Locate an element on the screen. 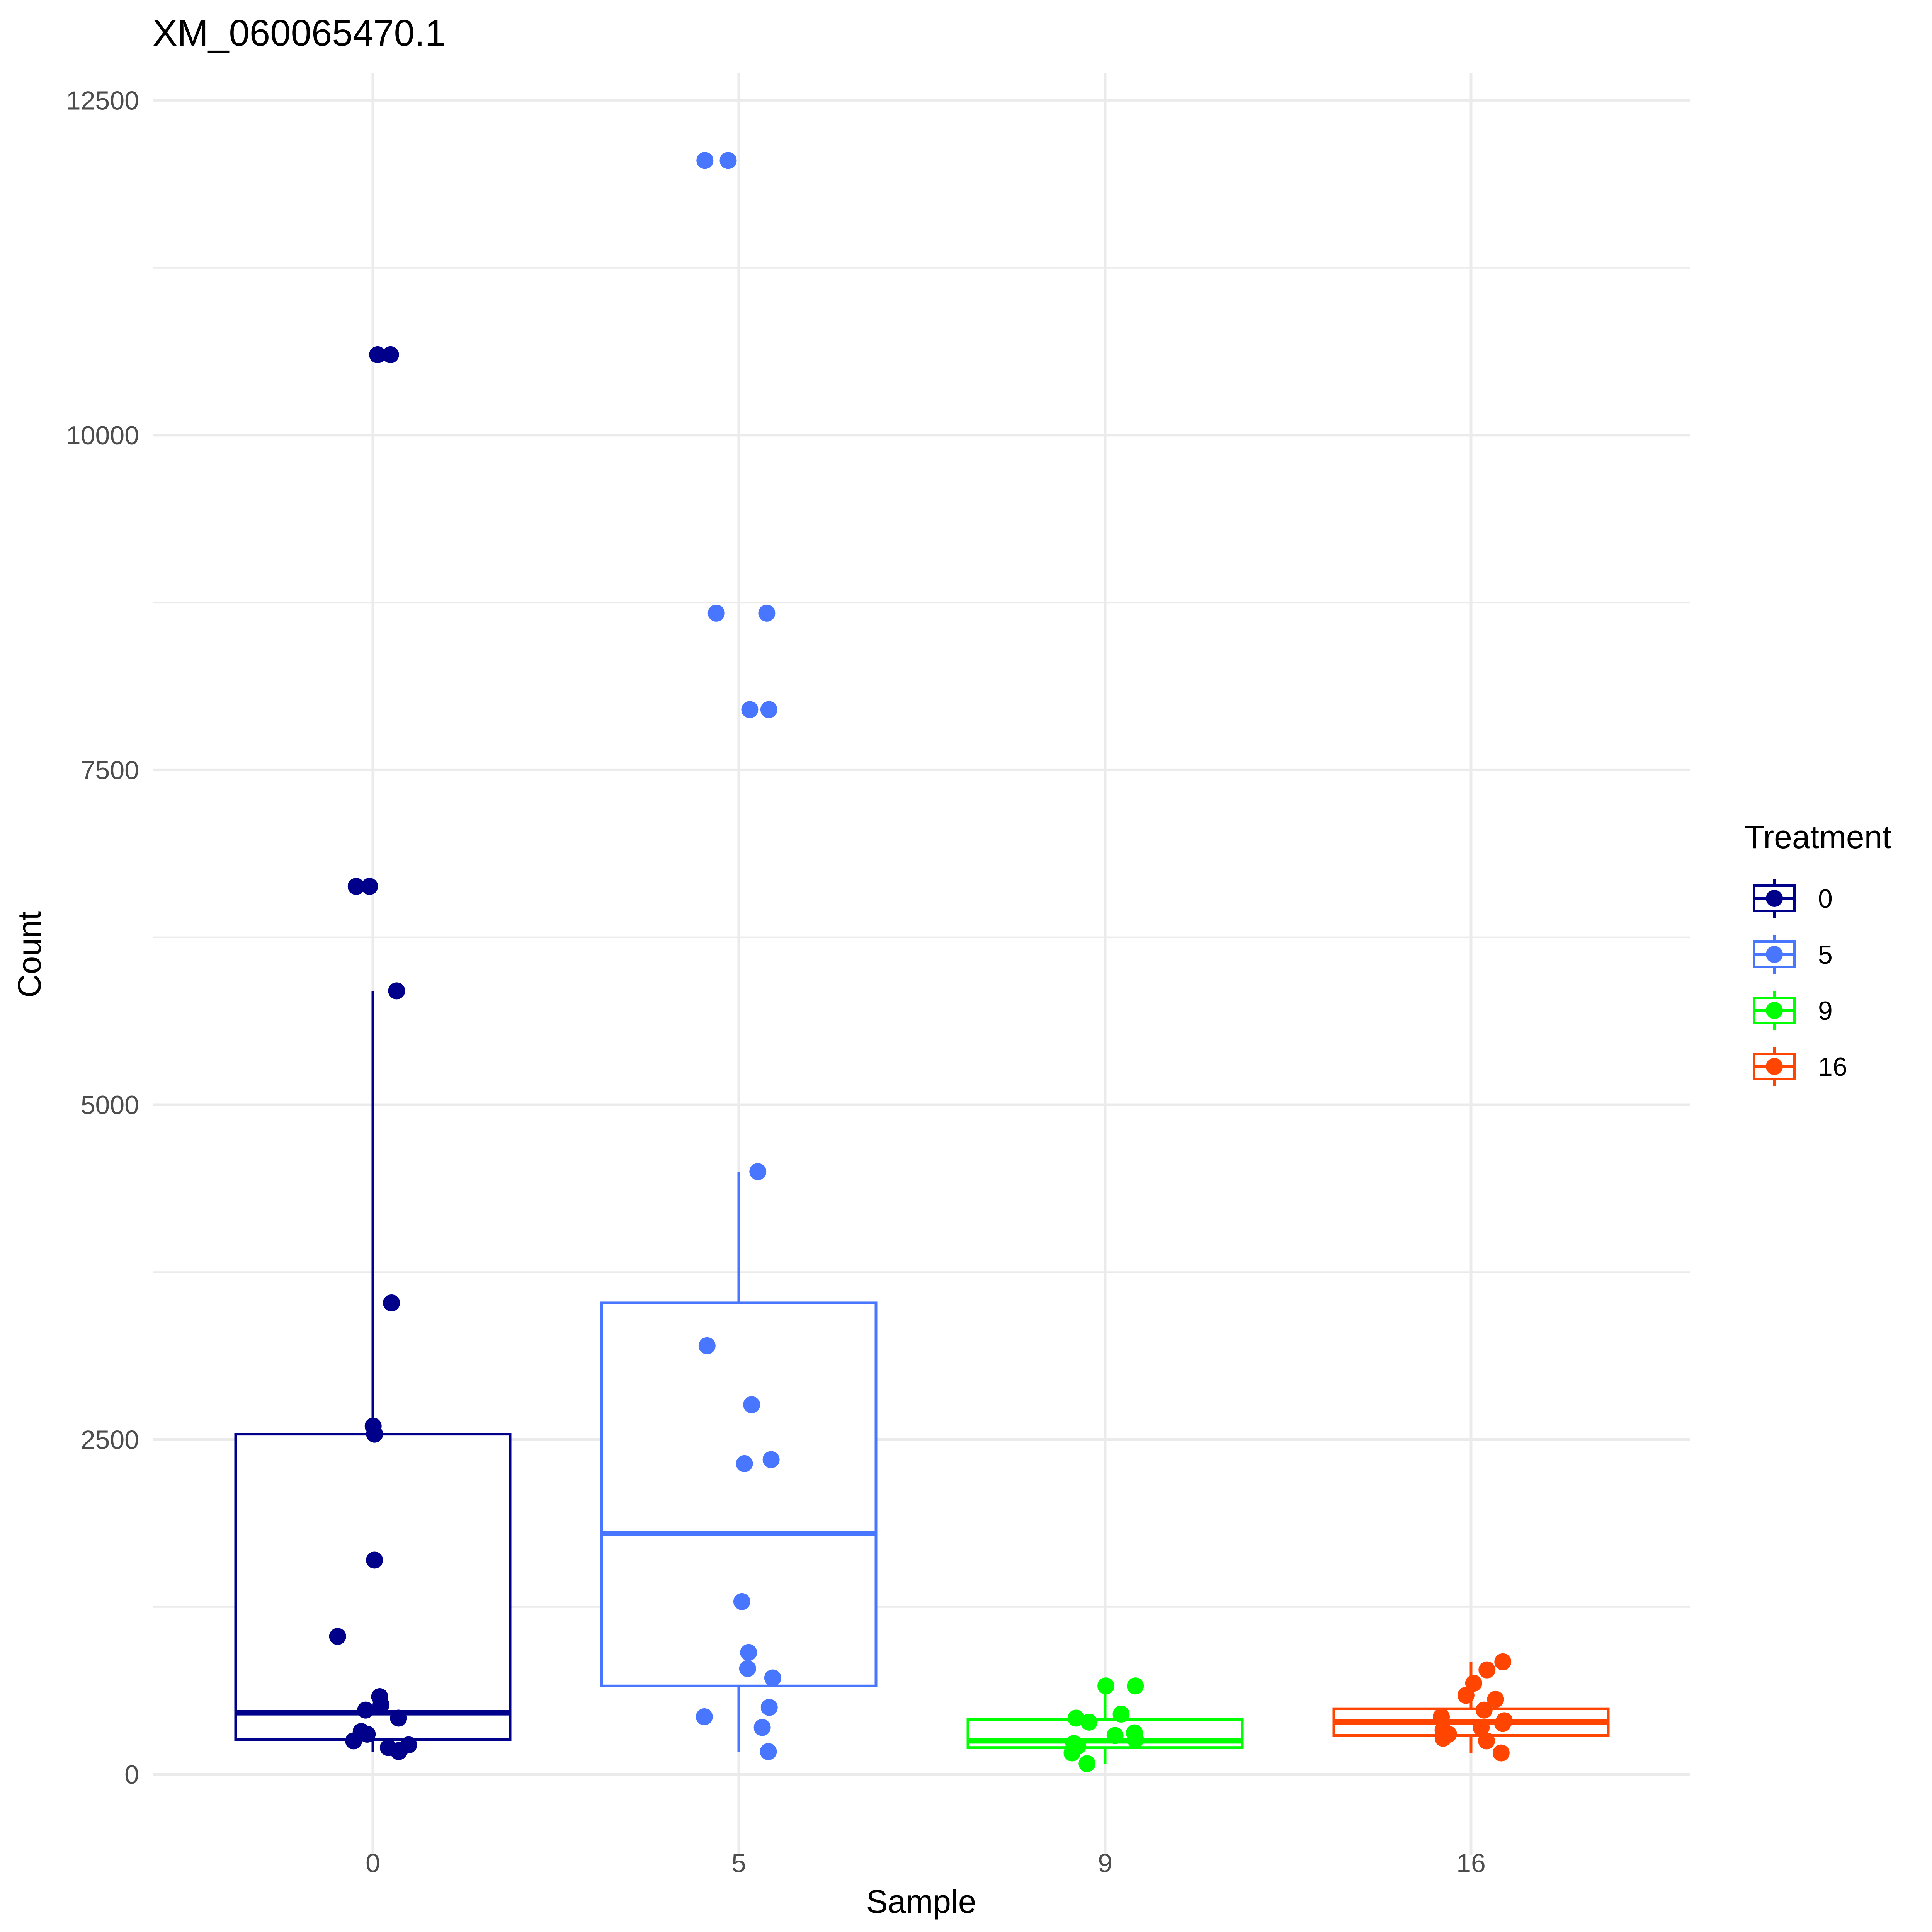 The image size is (1932, 1932). legend-title: Treatment is located at coordinates (1818, 837).